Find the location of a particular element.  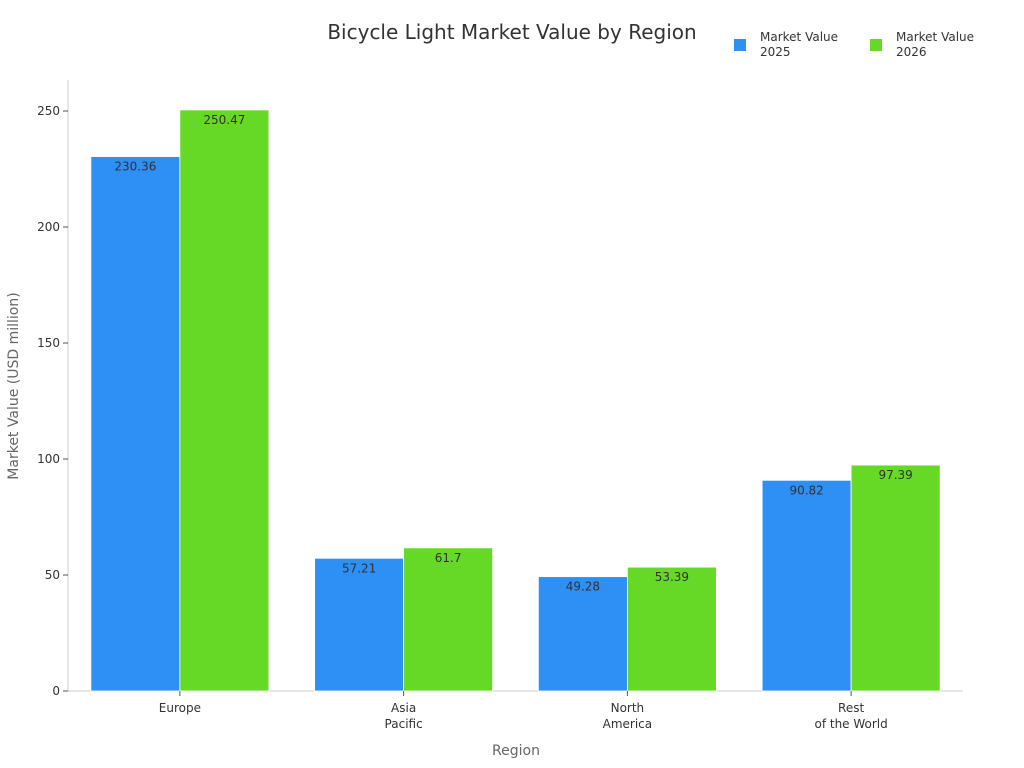

legend-item-2025: Market Value 2025 is located at coordinates (792, 45).